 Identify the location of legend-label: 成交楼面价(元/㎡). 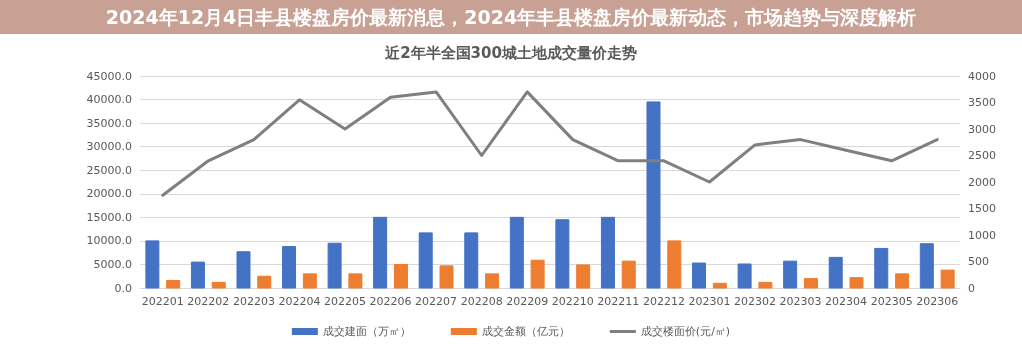
(685, 331).